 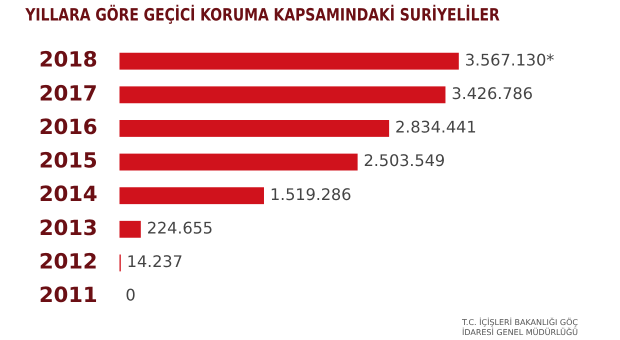 I want to click on y-tick-label: 2012, so click(x=68, y=261).